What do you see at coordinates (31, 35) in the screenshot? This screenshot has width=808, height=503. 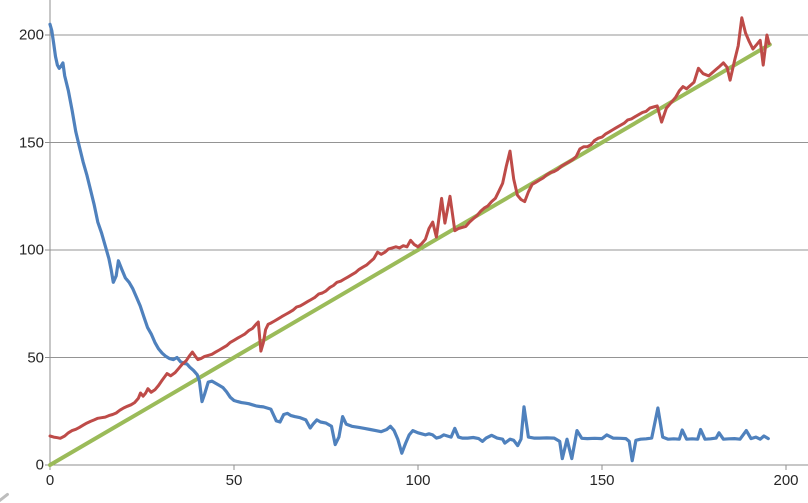 I see `y-tick-label: 200` at bounding box center [31, 35].